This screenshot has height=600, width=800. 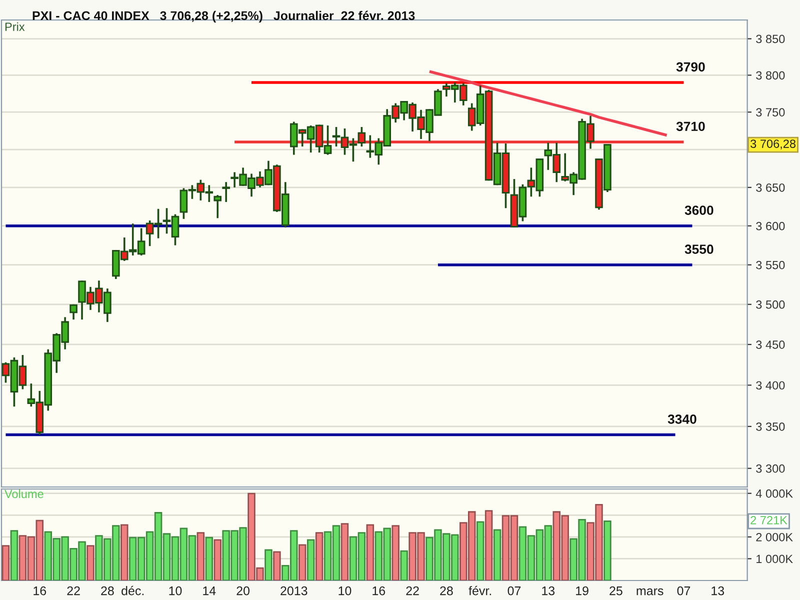 What do you see at coordinates (774, 537) in the screenshot?
I see `y-tick-label: 2 000K` at bounding box center [774, 537].